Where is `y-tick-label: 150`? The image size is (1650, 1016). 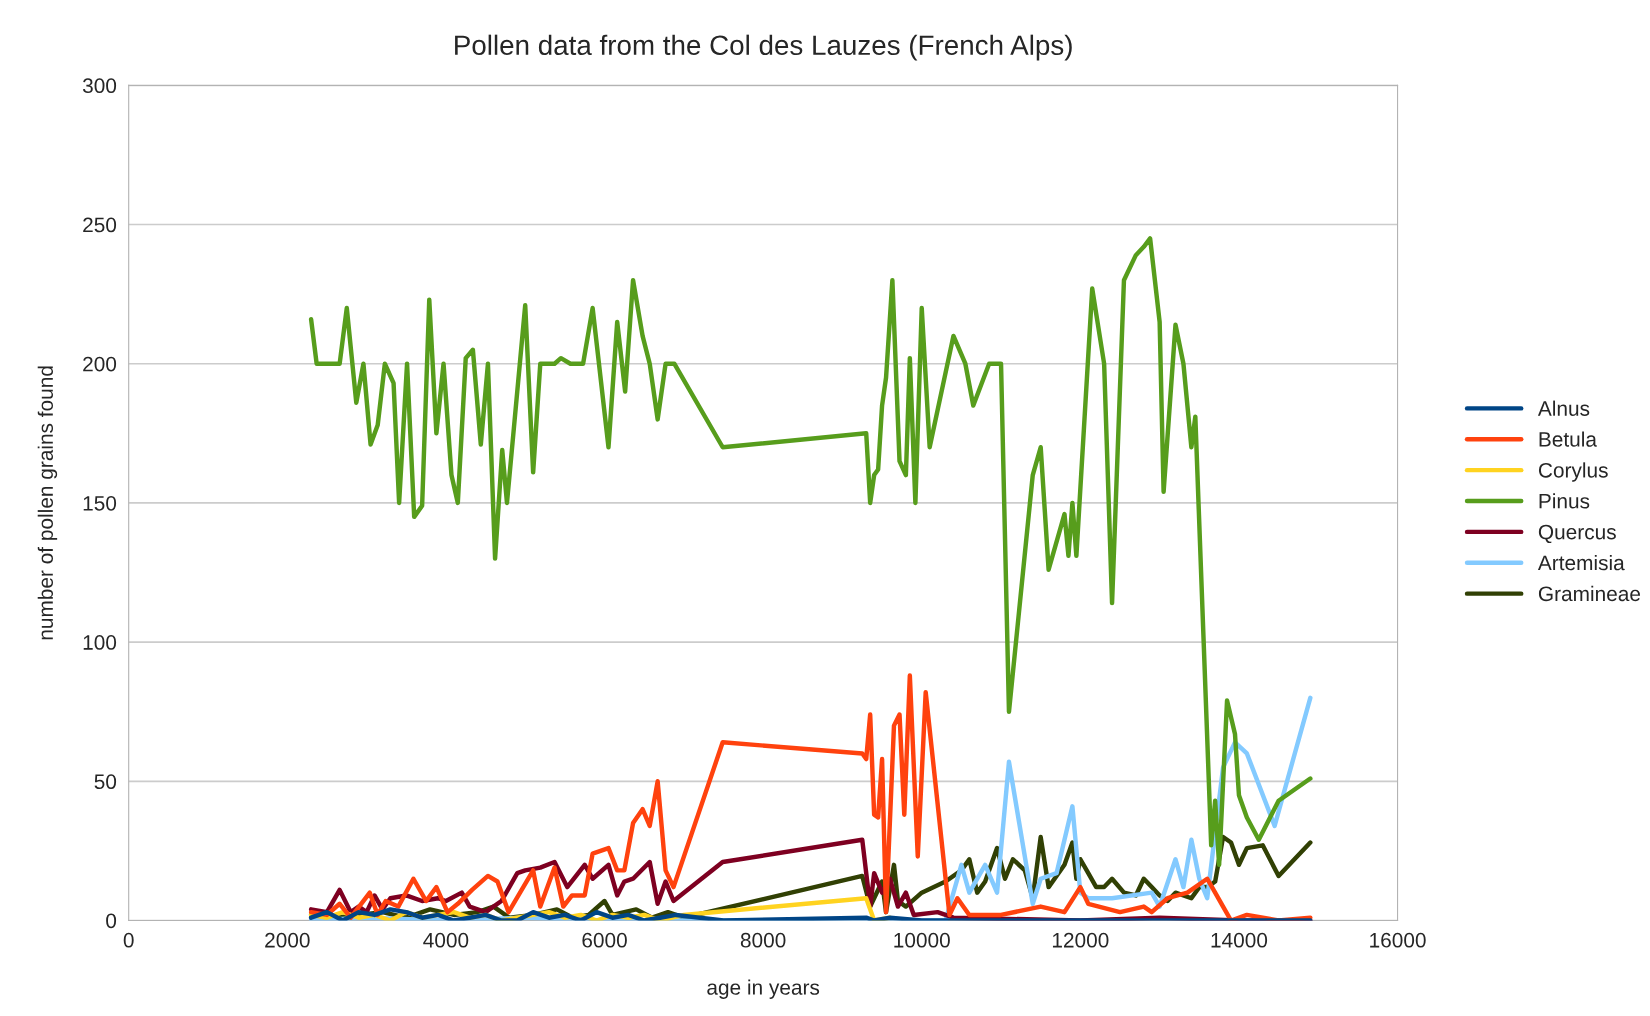 y-tick-label: 150 is located at coordinates (100, 503).